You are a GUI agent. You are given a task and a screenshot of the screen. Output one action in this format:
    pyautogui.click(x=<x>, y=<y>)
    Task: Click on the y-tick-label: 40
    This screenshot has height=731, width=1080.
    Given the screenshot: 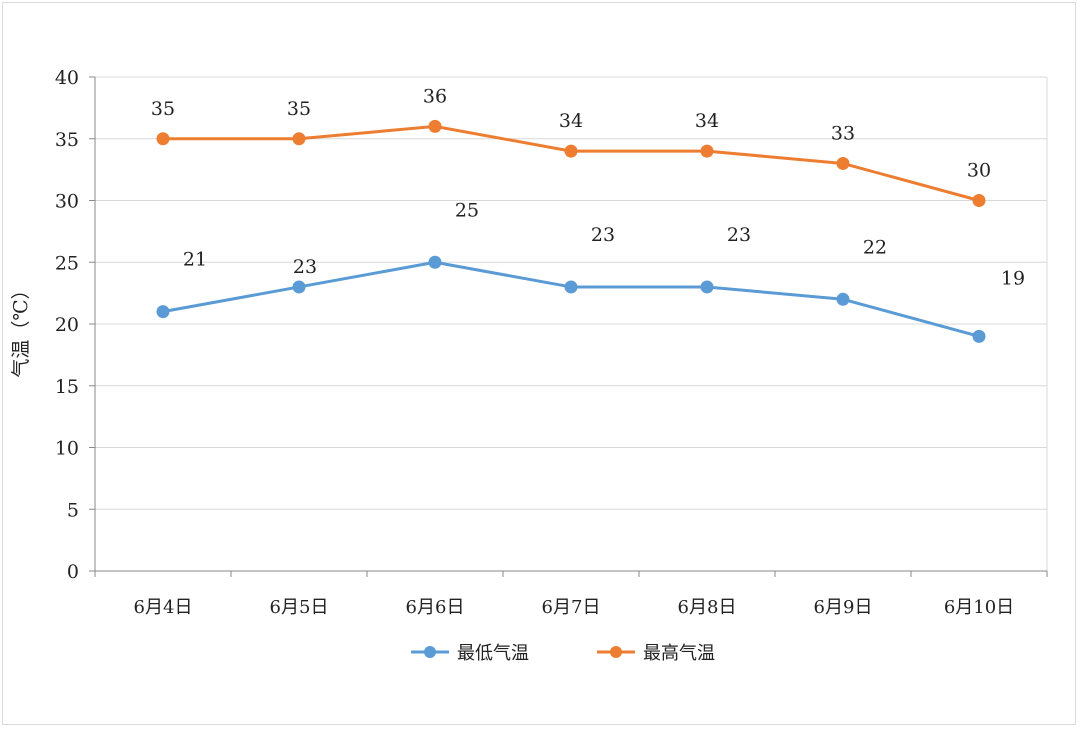 What is the action you would take?
    pyautogui.click(x=67, y=78)
    